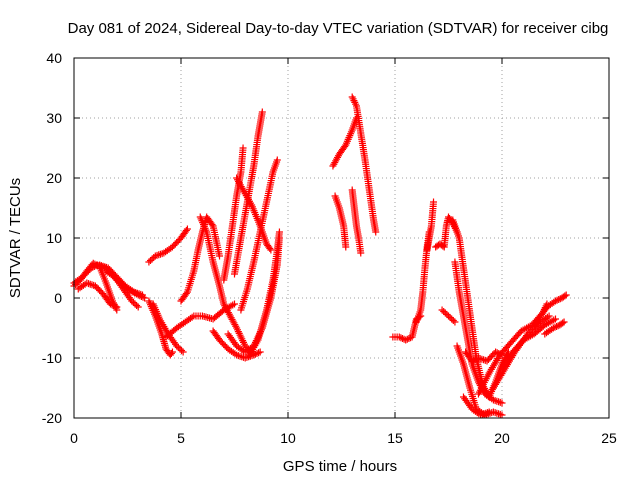  What do you see at coordinates (54, 118) in the screenshot?
I see `y-tick-label: 30` at bounding box center [54, 118].